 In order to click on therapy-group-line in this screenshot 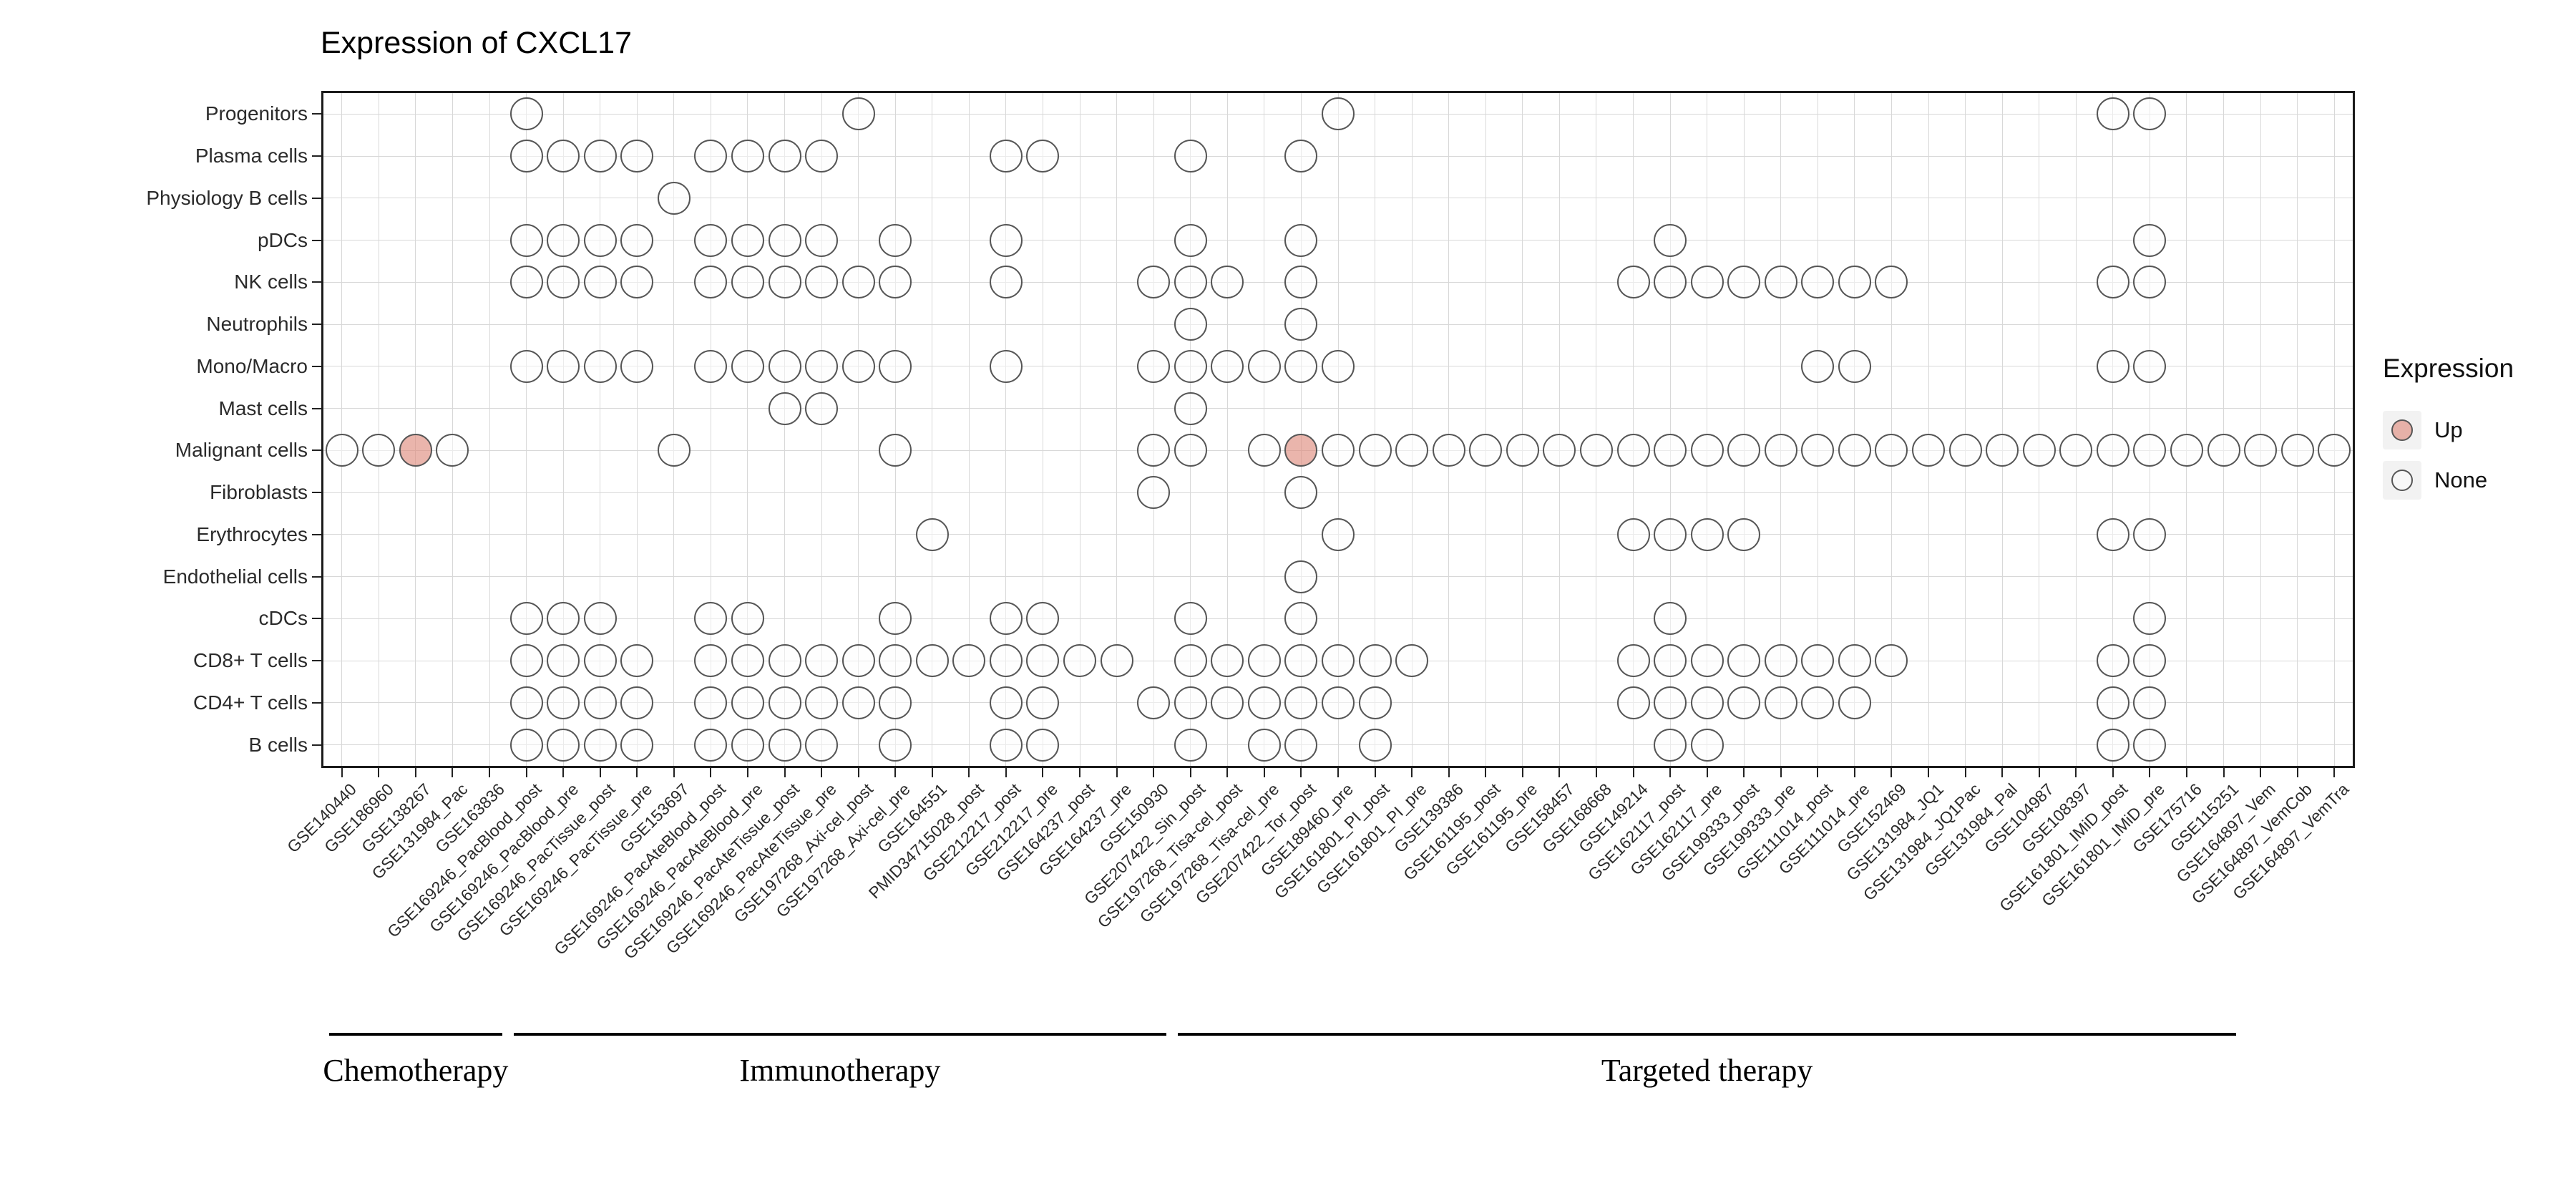, I will do `click(1707, 1034)`.